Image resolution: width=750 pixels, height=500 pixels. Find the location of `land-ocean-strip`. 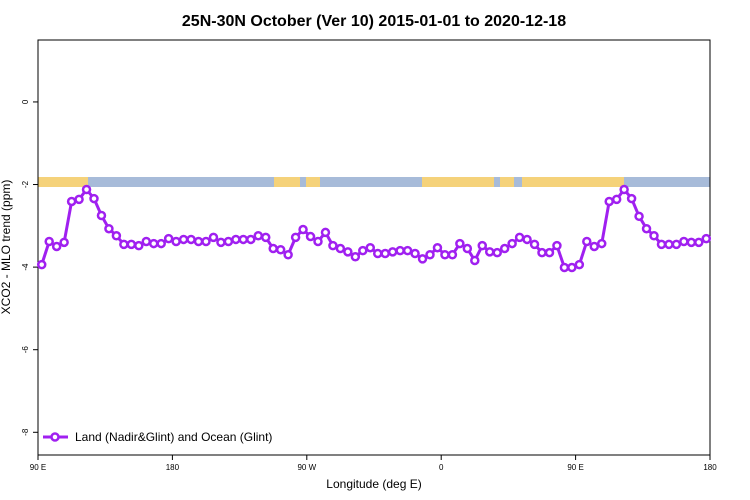

land-ocean-strip is located at coordinates (374, 182).